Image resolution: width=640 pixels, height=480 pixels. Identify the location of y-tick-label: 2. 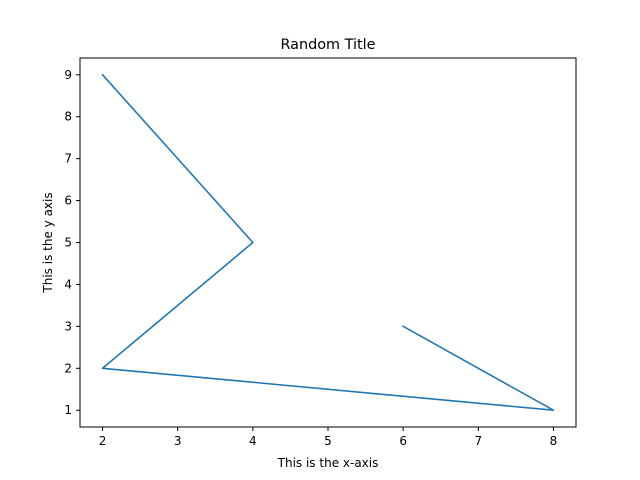
(68, 368).